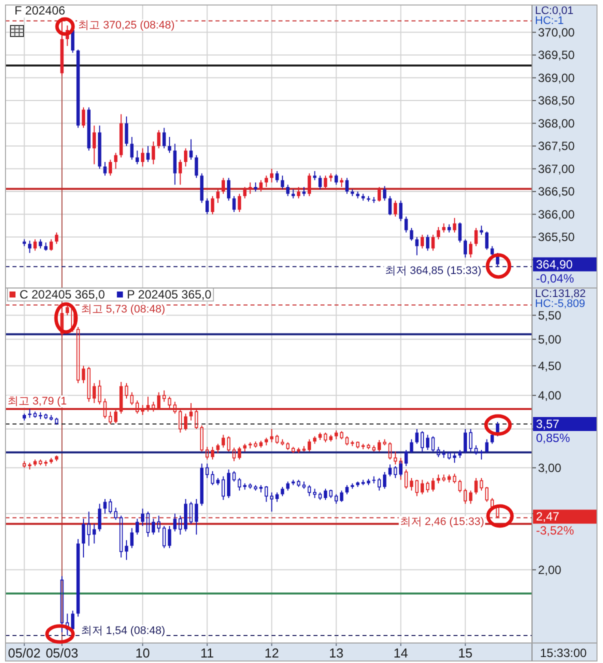 Image resolution: width=603 pixels, height=663 pixels. What do you see at coordinates (465, 653) in the screenshot?
I see `x-tick-label: 15` at bounding box center [465, 653].